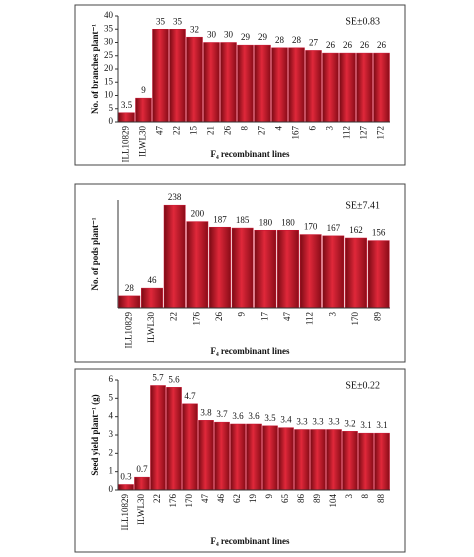 The width and height of the screenshot is (474, 557). What do you see at coordinates (158, 378) in the screenshot?
I see `value-label: 5.7` at bounding box center [158, 378].